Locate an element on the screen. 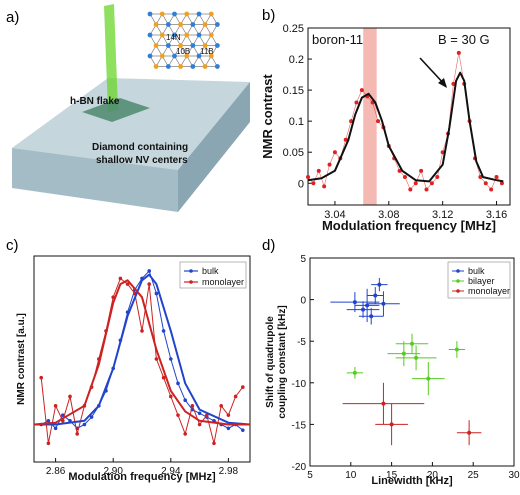 The width and height of the screenshot is (520, 495). hbn-flake is located at coordinates (116, 110).